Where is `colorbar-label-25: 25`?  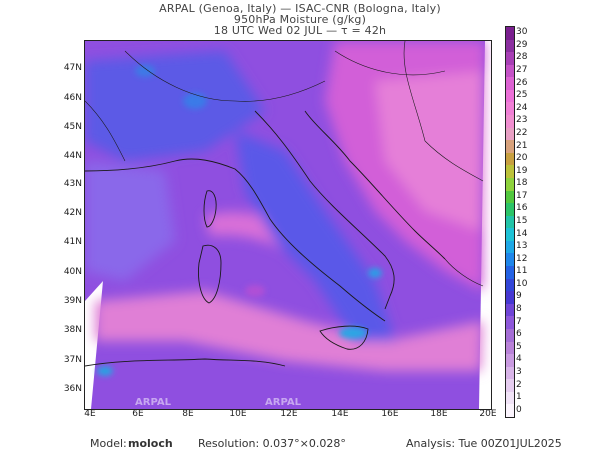
colorbar-label-25: 25 is located at coordinates (522, 95).